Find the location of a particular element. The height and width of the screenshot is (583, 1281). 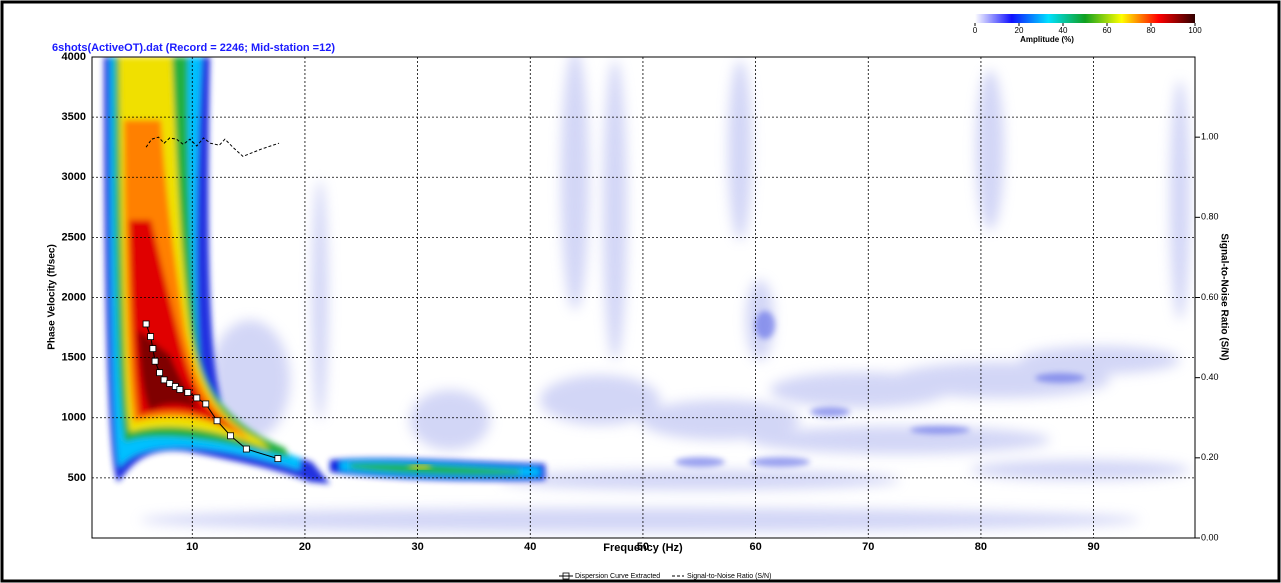

y-tick-label: 1000 is located at coordinates (74, 418).